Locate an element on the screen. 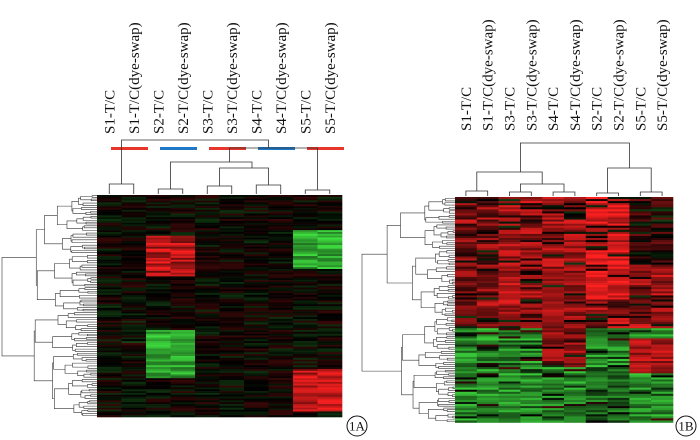 The height and width of the screenshot is (440, 700). panel-1a-pair-bar is located at coordinates (325, 148).